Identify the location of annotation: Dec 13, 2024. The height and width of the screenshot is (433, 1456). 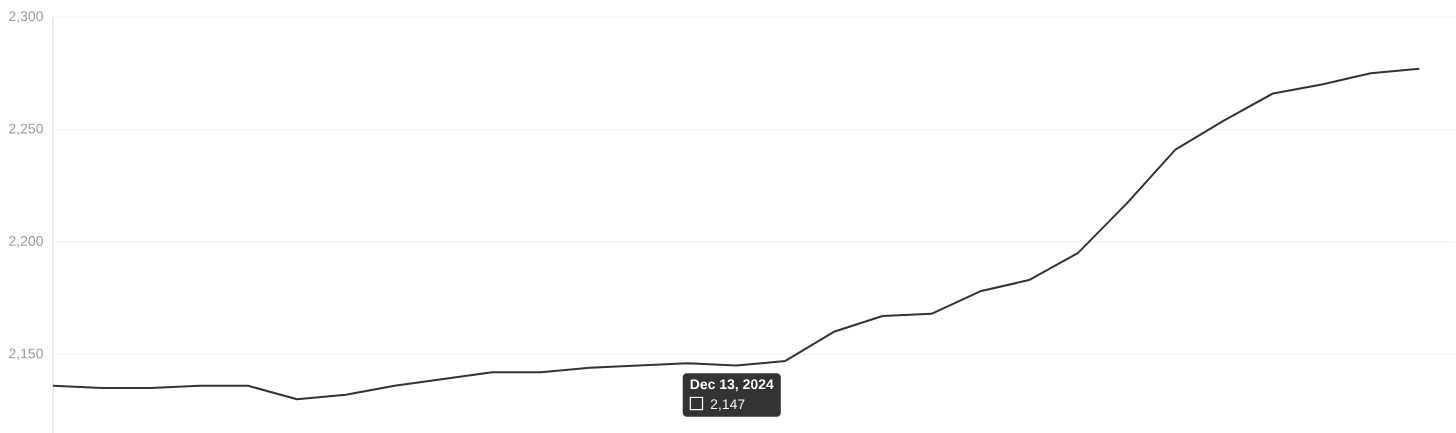
(732, 385).